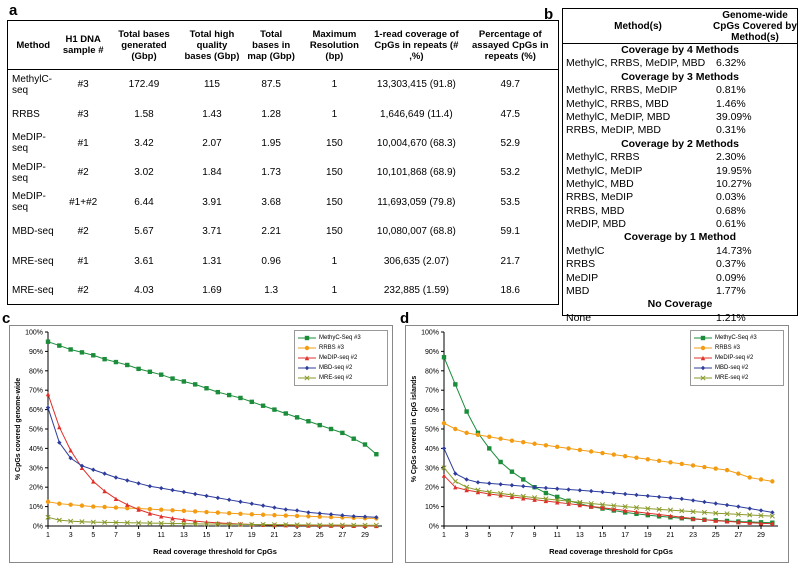 This screenshot has height=564, width=800. What do you see at coordinates (648, 535) in the screenshot?
I see `x-tick-label: 19` at bounding box center [648, 535].